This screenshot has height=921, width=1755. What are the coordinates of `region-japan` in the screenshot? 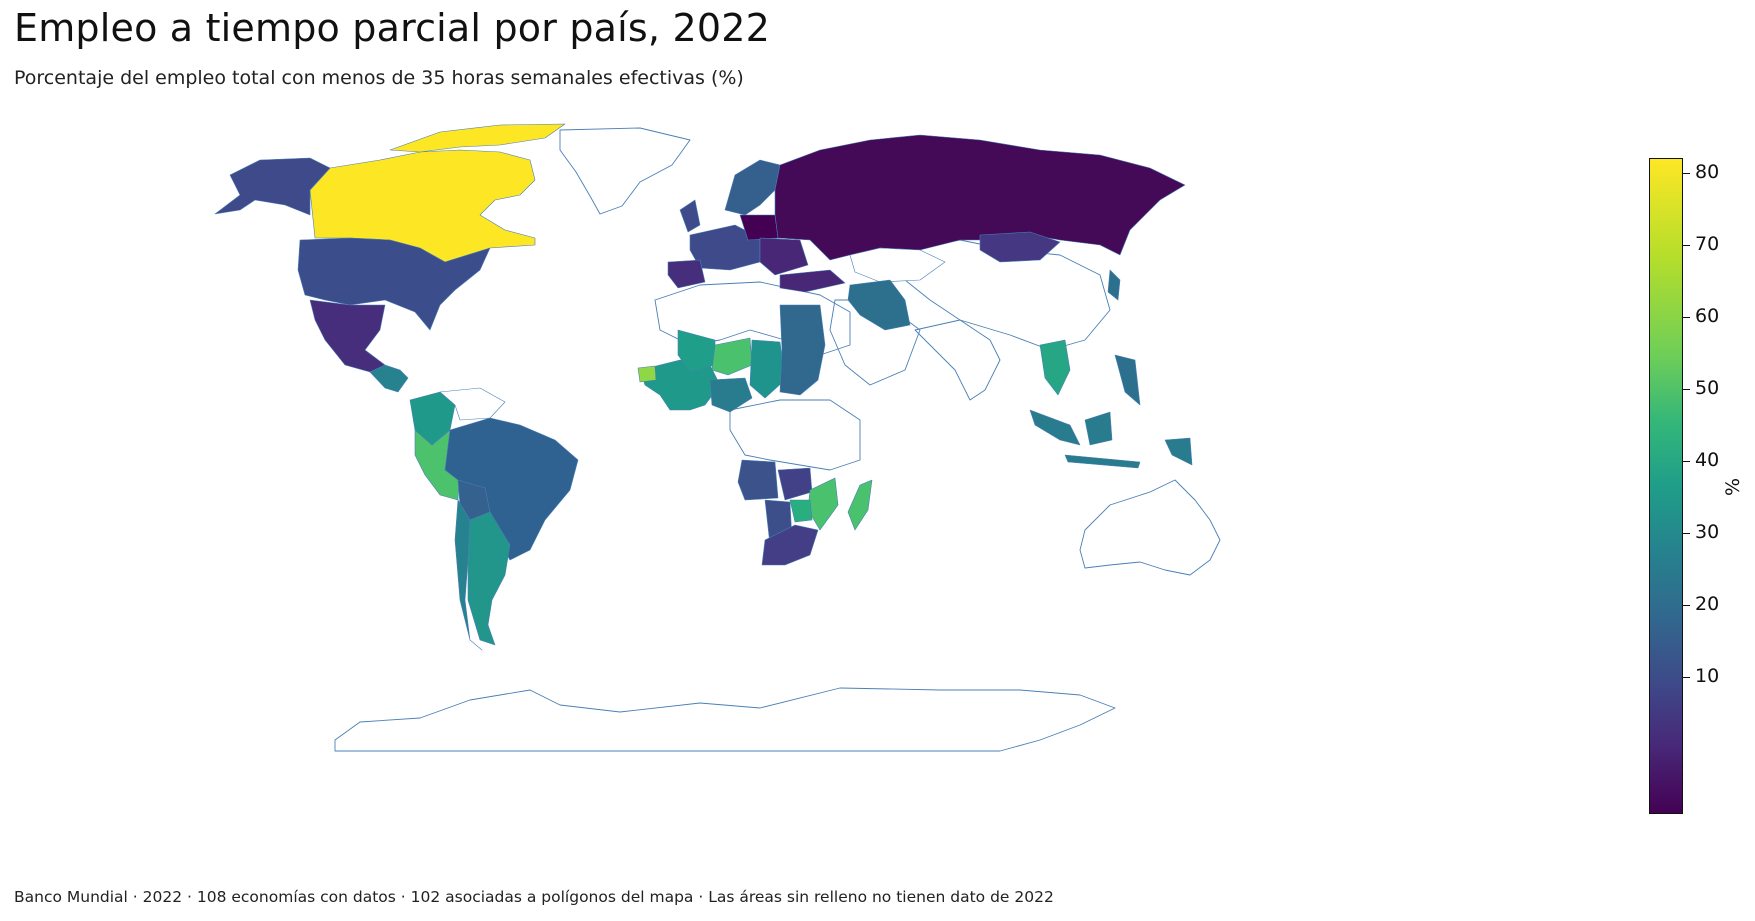 It's located at (1114, 285).